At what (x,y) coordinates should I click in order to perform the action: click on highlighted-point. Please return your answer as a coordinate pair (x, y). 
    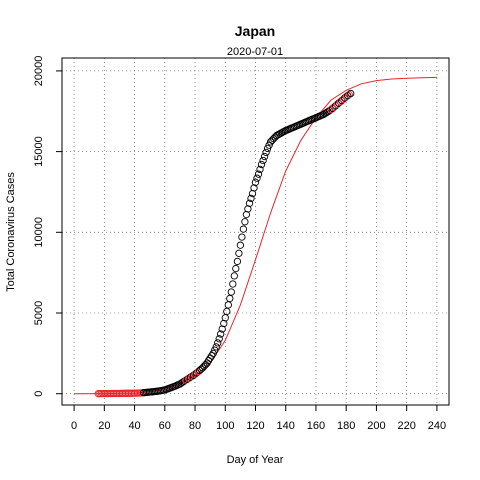
    Looking at the image, I should click on (349, 94).